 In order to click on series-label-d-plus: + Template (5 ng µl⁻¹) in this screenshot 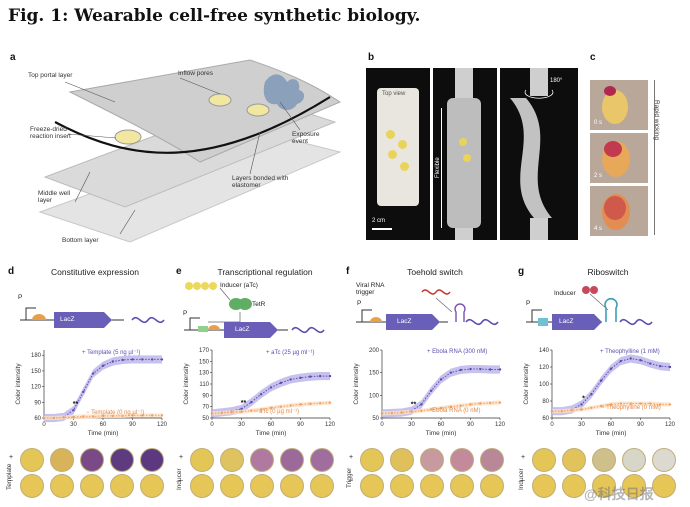, I will do `click(111, 353)`.